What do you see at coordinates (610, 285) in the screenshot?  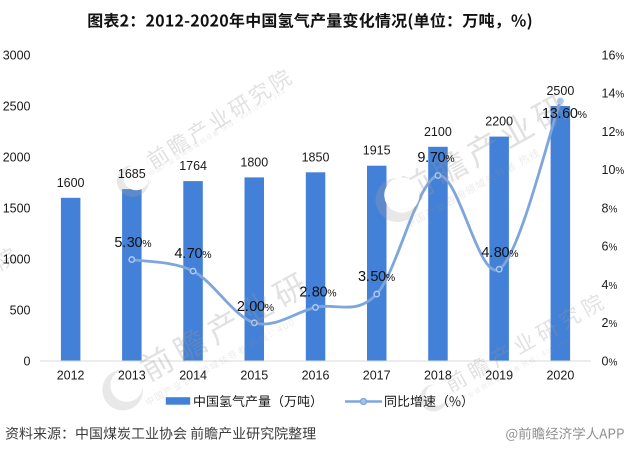 I see `svg-text: 4%` at bounding box center [610, 285].